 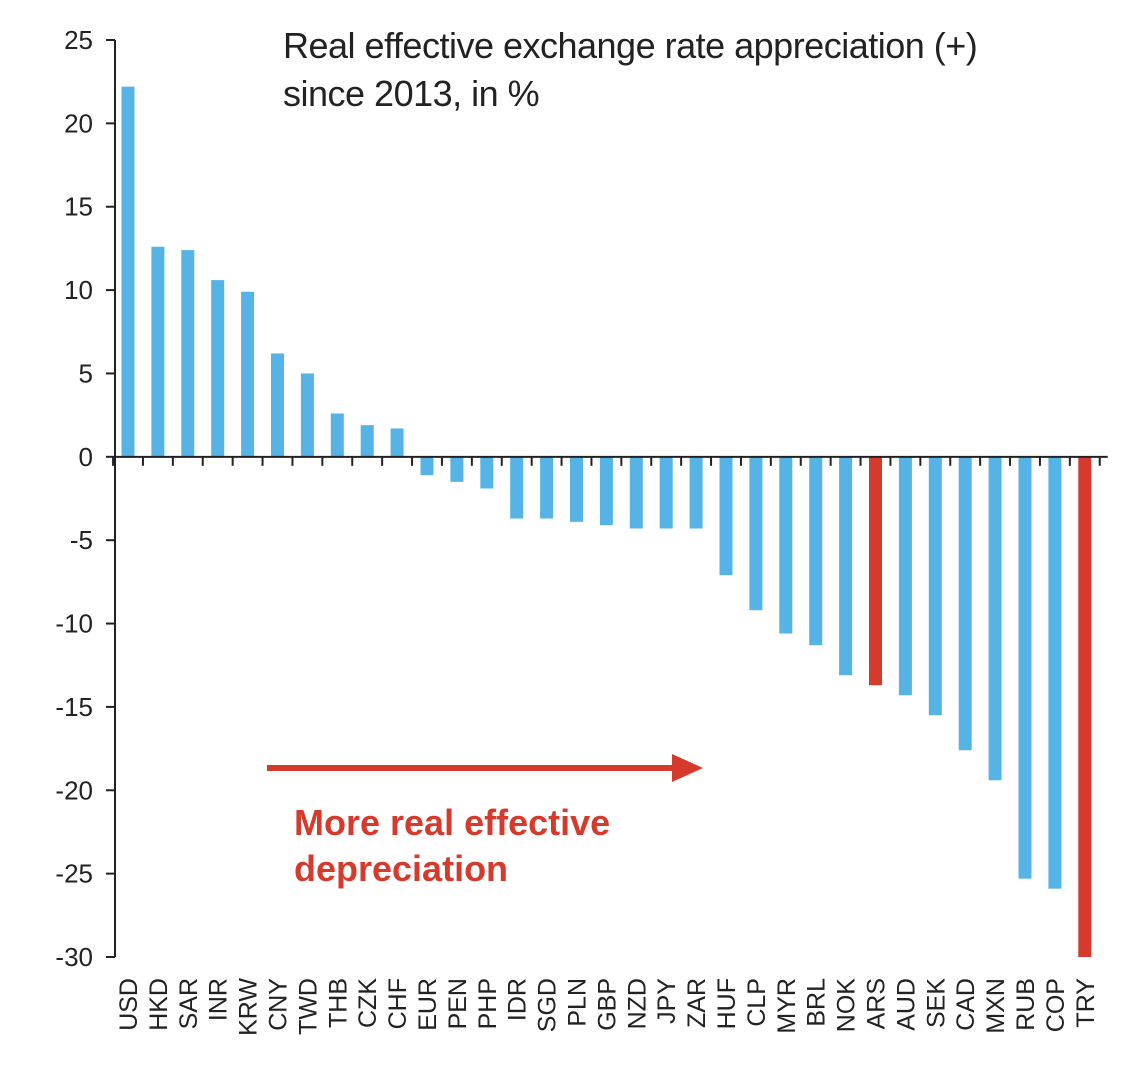 I want to click on y-tick-label: 0, so click(x=86, y=457).